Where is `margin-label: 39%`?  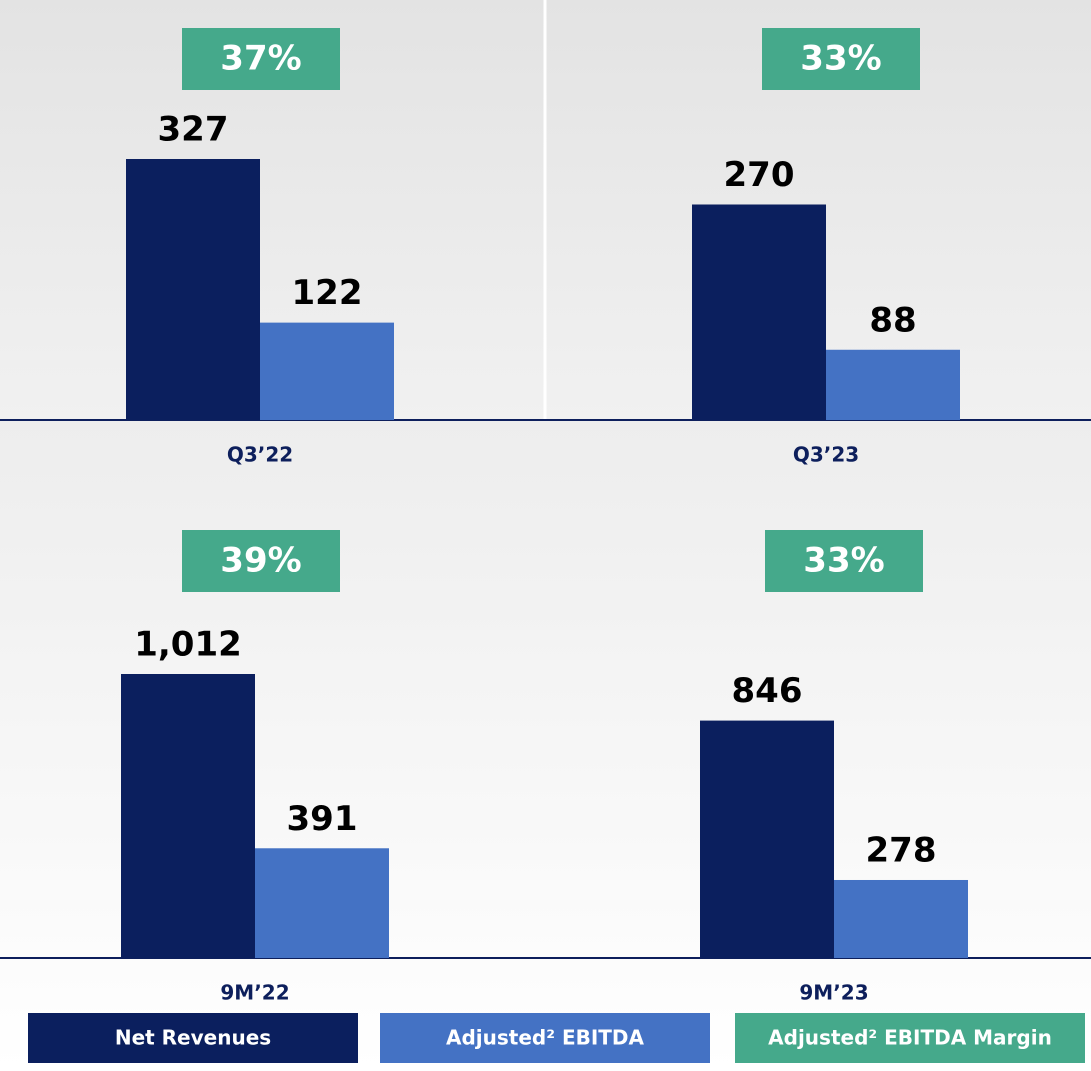 margin-label: 39% is located at coordinates (260, 561).